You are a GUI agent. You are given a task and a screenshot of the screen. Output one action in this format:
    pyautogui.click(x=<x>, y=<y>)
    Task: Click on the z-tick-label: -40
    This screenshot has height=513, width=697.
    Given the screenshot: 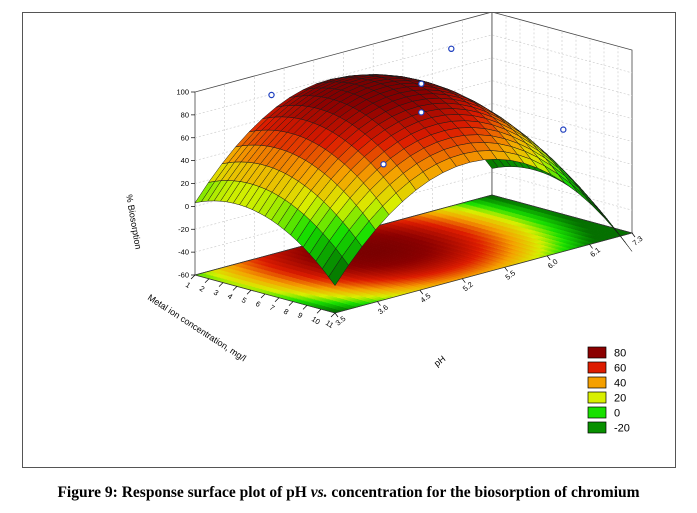 What is the action you would take?
    pyautogui.click(x=183, y=252)
    